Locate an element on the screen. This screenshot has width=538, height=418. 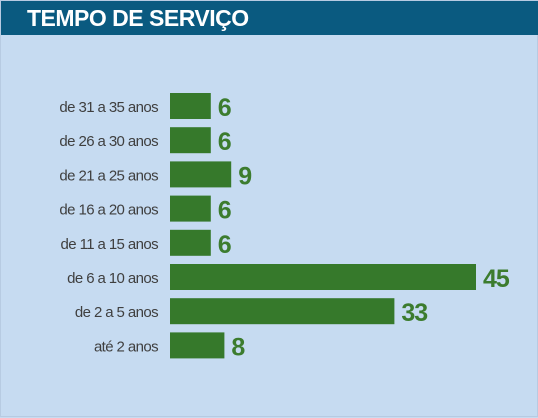
data-label: 33 is located at coordinates (414, 313).